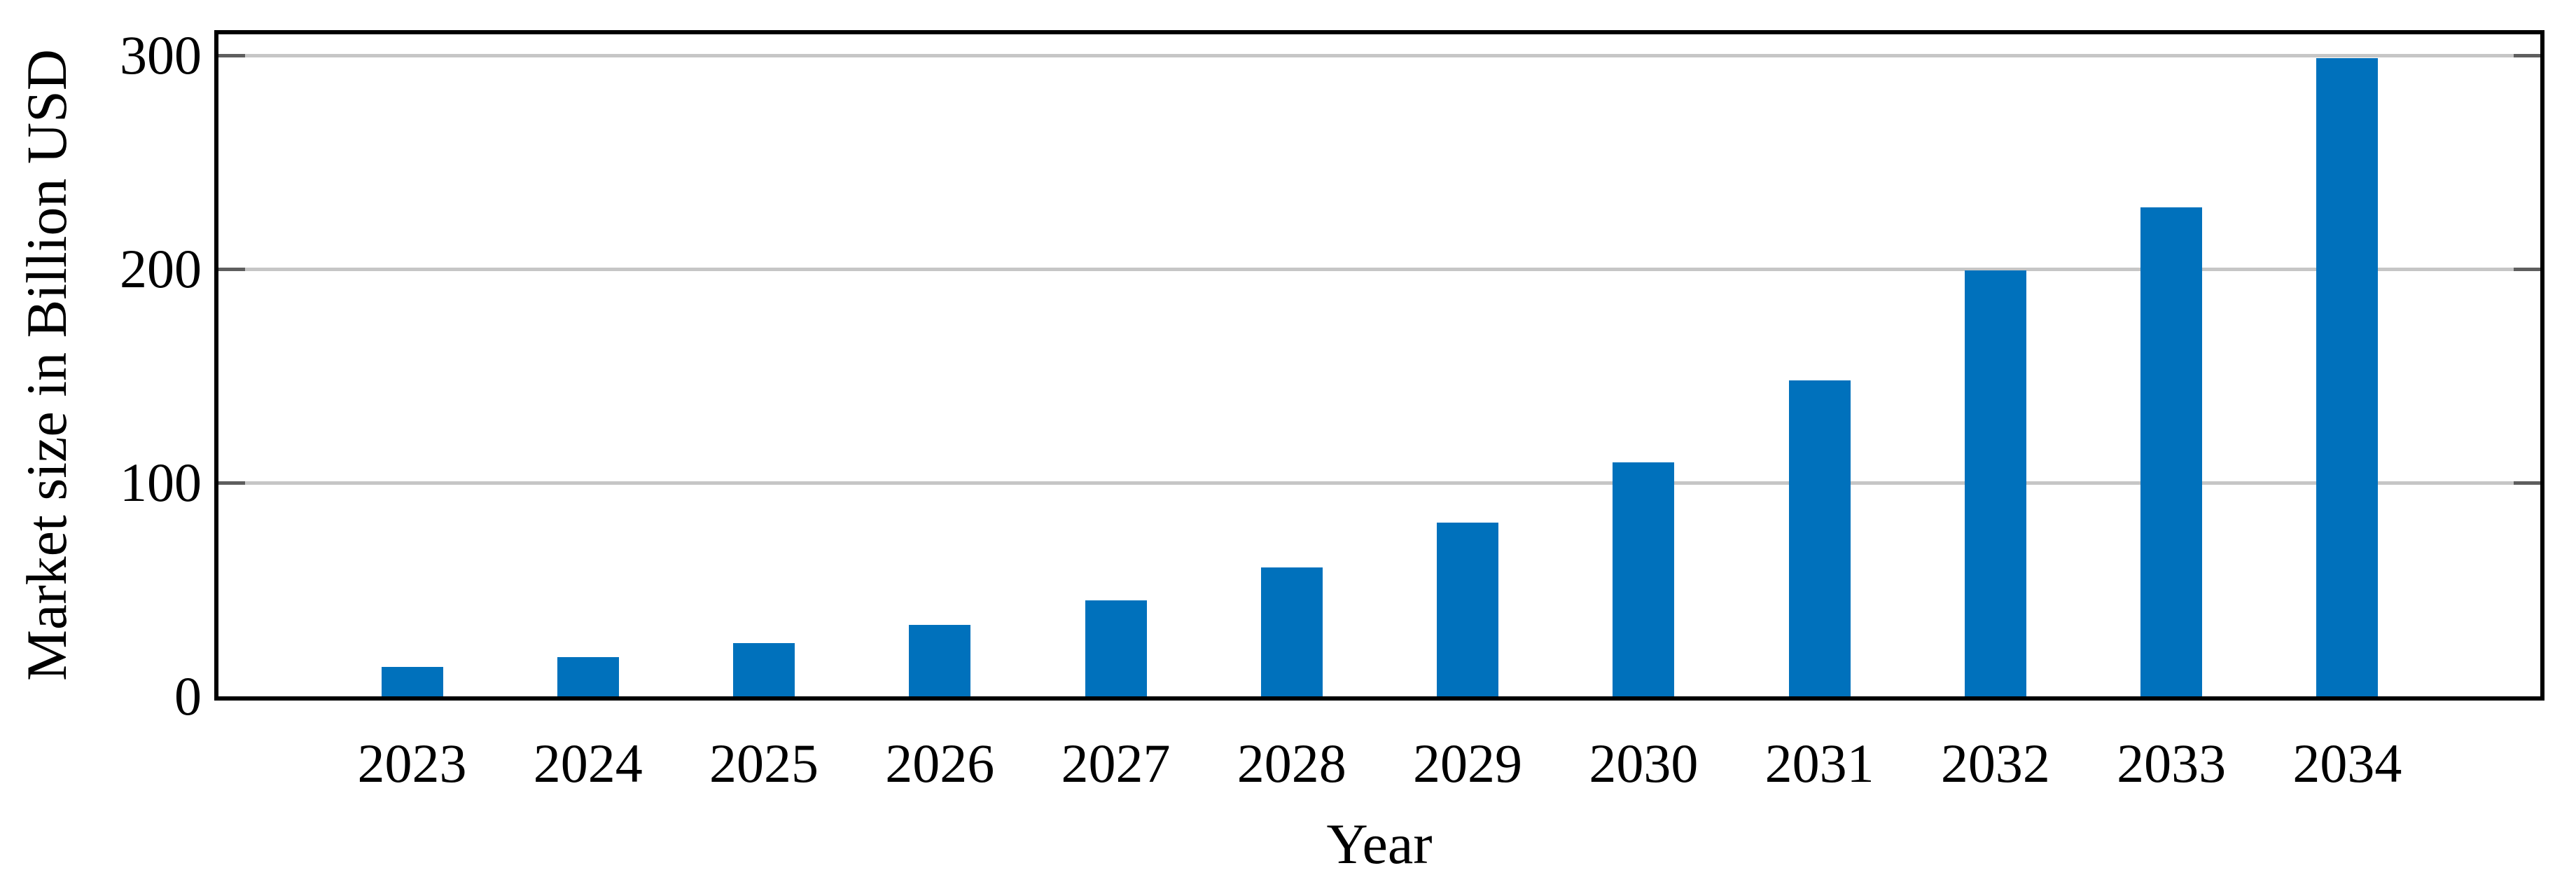  Describe the element at coordinates (1291, 764) in the screenshot. I see `x-tick-label: 2028` at that location.